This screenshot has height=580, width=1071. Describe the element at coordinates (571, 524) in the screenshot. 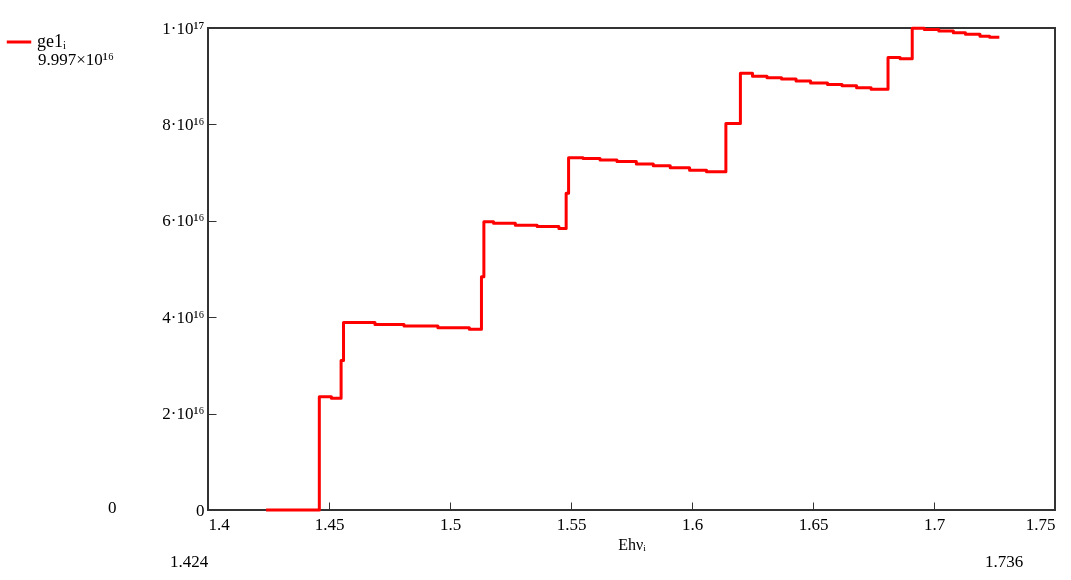

I see `x-tick-label: 1.55` at that location.